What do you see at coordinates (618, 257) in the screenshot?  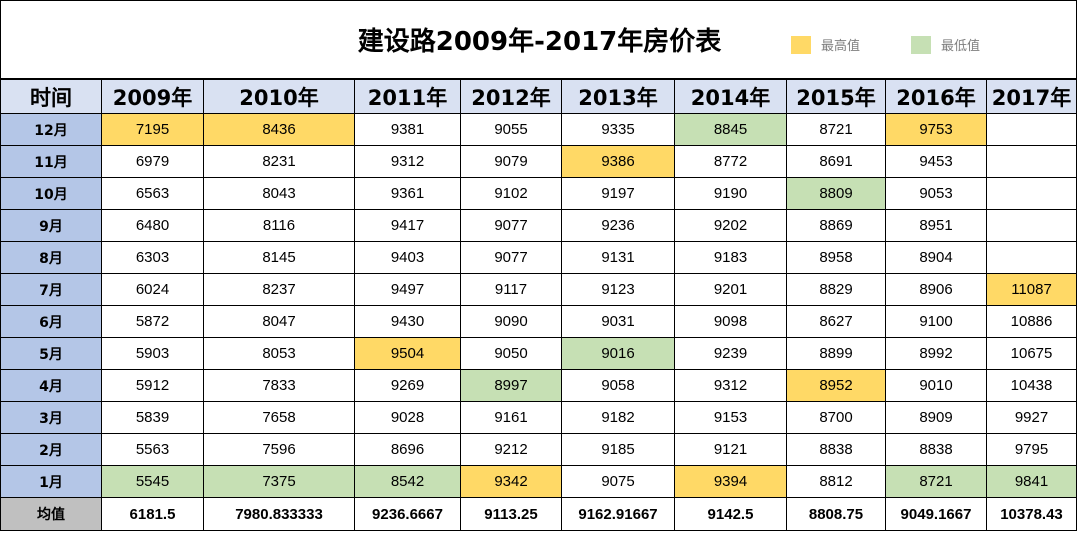 I see `price-cell: 9131` at bounding box center [618, 257].